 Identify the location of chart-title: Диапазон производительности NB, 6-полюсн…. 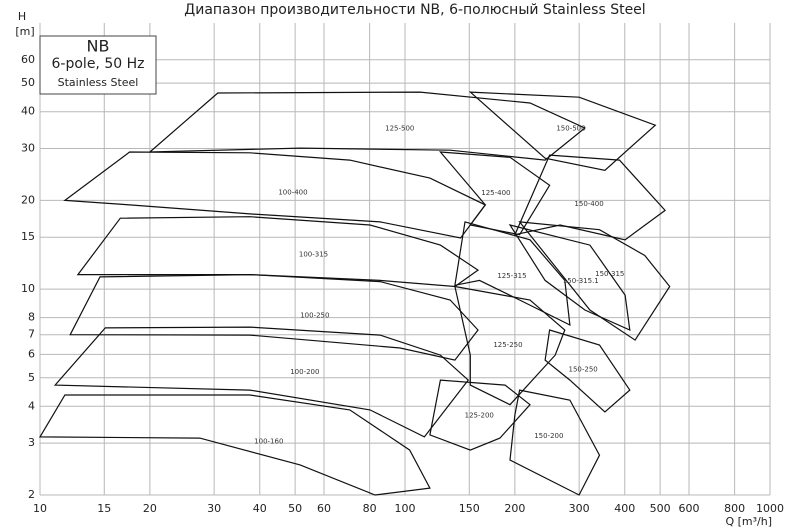
(414, 10).